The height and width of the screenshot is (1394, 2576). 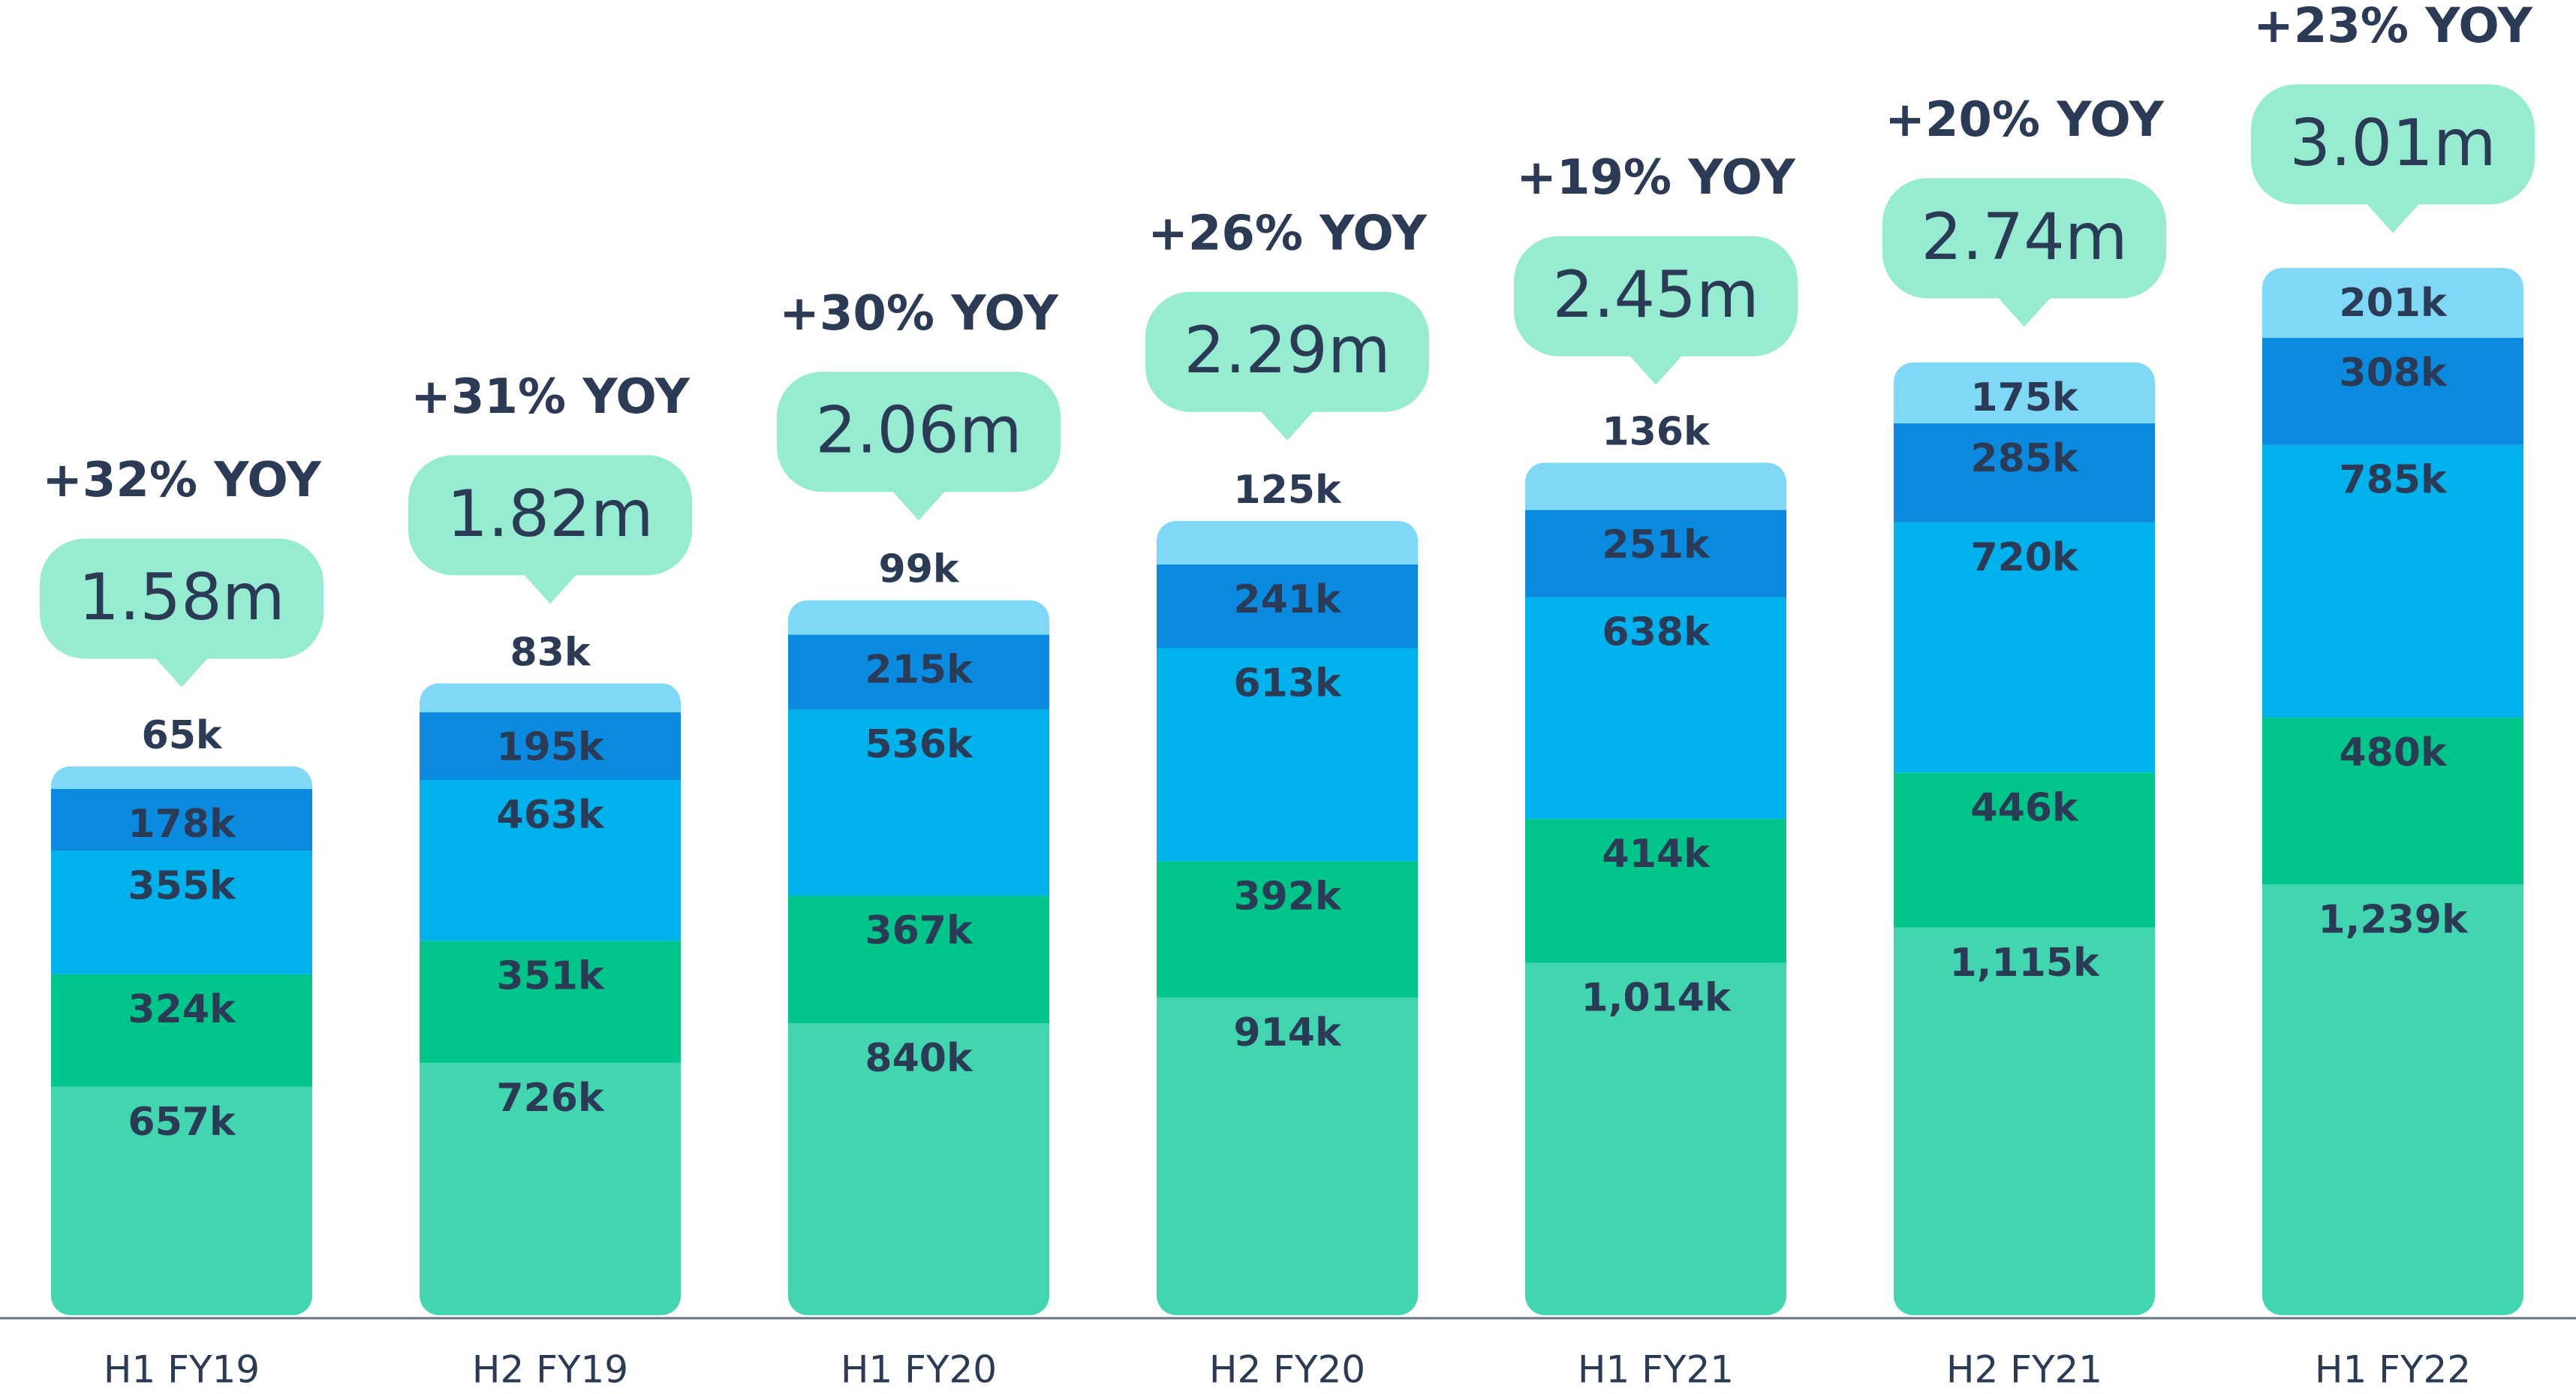 What do you see at coordinates (2024, 397) in the screenshot?
I see `segment-label: 175k` at bounding box center [2024, 397].